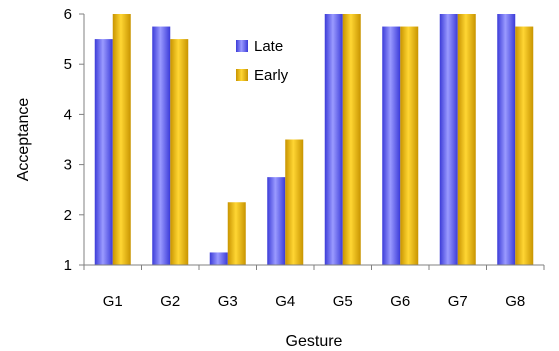 Image resolution: width=559 pixels, height=351 pixels. I want to click on legend-swatch-late, so click(242, 46).